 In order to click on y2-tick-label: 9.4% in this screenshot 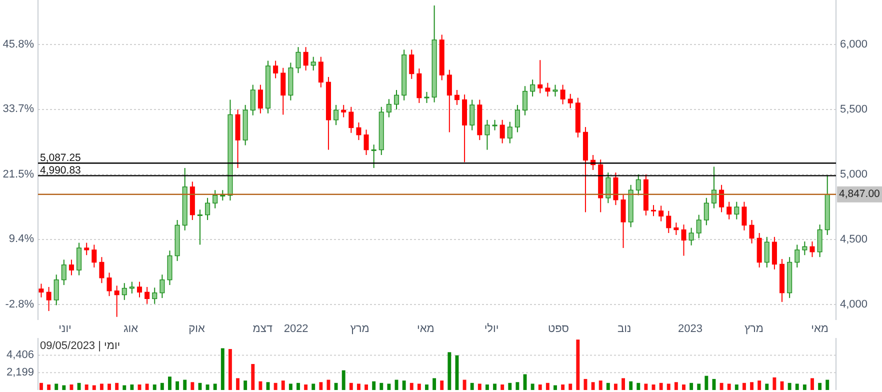, I will do `click(21, 239)`.